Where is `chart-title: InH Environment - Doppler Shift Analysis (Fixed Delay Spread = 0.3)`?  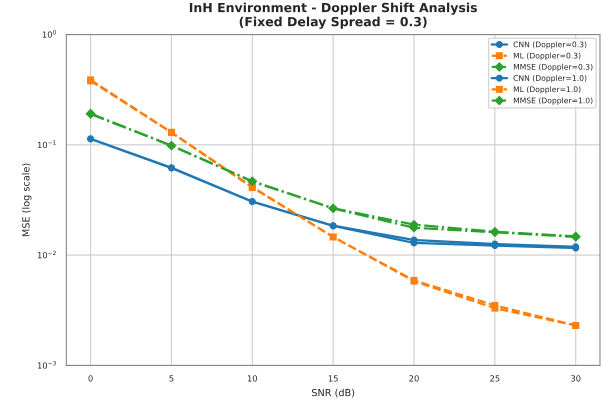 chart-title: InH Environment - Doppler Shift Analysis (Fixed Delay Spread = 0.3) is located at coordinates (333, 15).